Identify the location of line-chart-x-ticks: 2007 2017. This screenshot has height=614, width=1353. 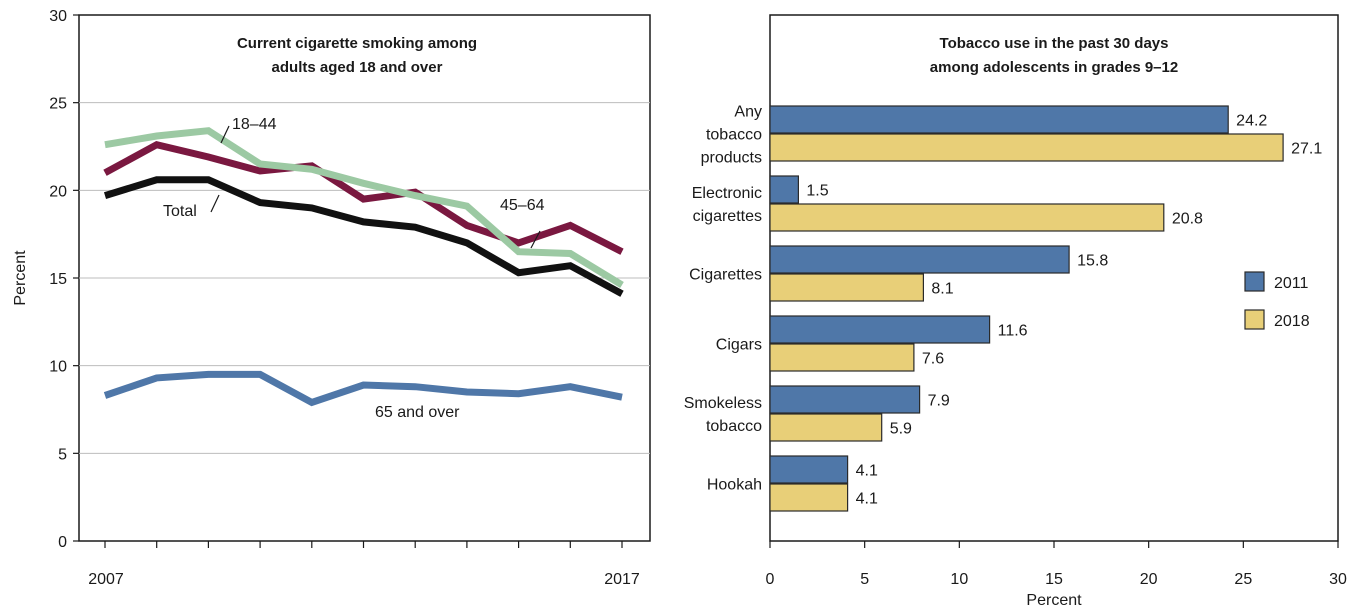
(364, 564).